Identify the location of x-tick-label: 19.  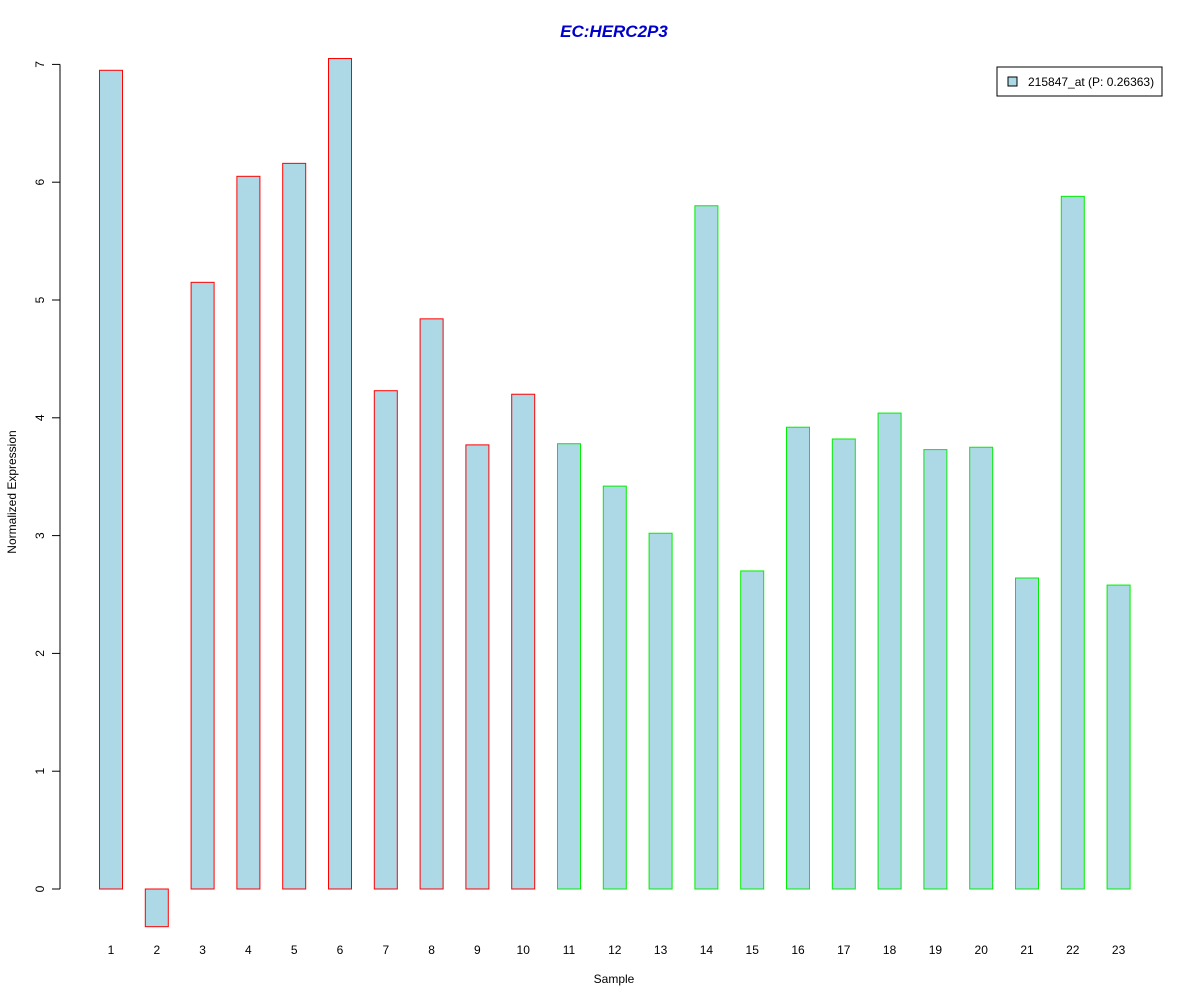
(936, 950).